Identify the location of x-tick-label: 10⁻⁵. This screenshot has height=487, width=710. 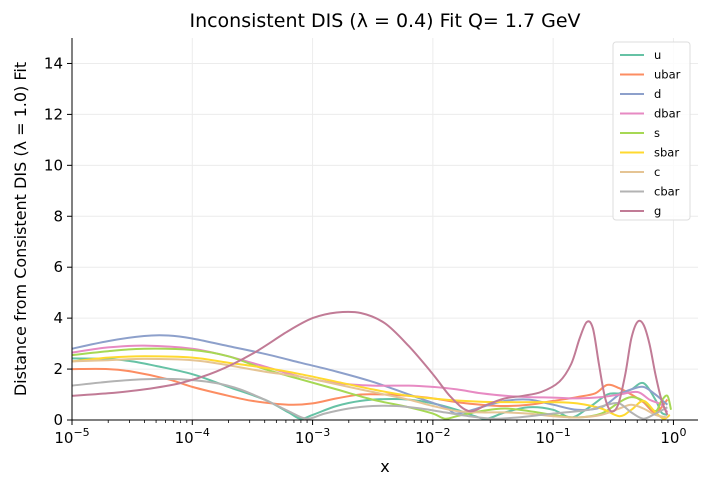
(71, 436).